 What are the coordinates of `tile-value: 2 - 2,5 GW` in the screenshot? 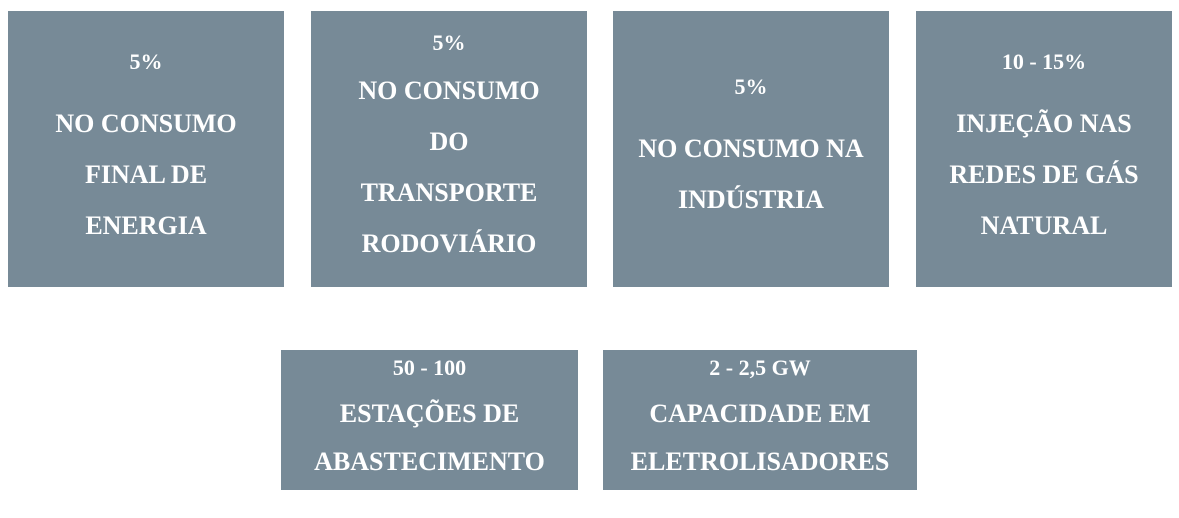 It's located at (760, 367).